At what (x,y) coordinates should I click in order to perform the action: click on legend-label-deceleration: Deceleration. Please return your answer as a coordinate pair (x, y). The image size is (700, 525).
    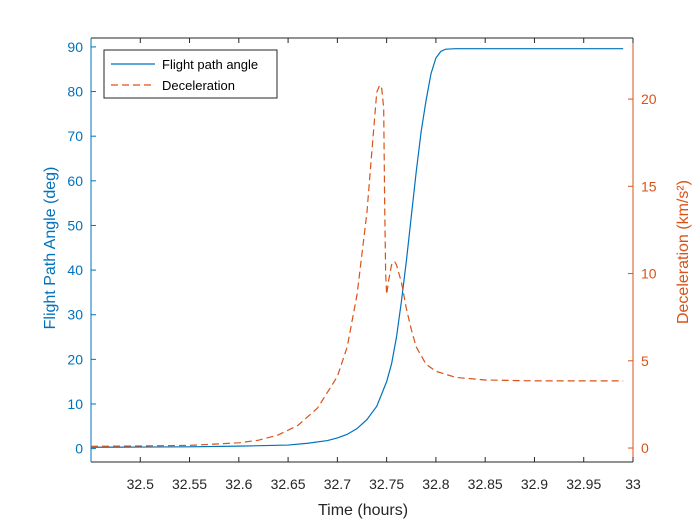
    Looking at the image, I should click on (198, 85).